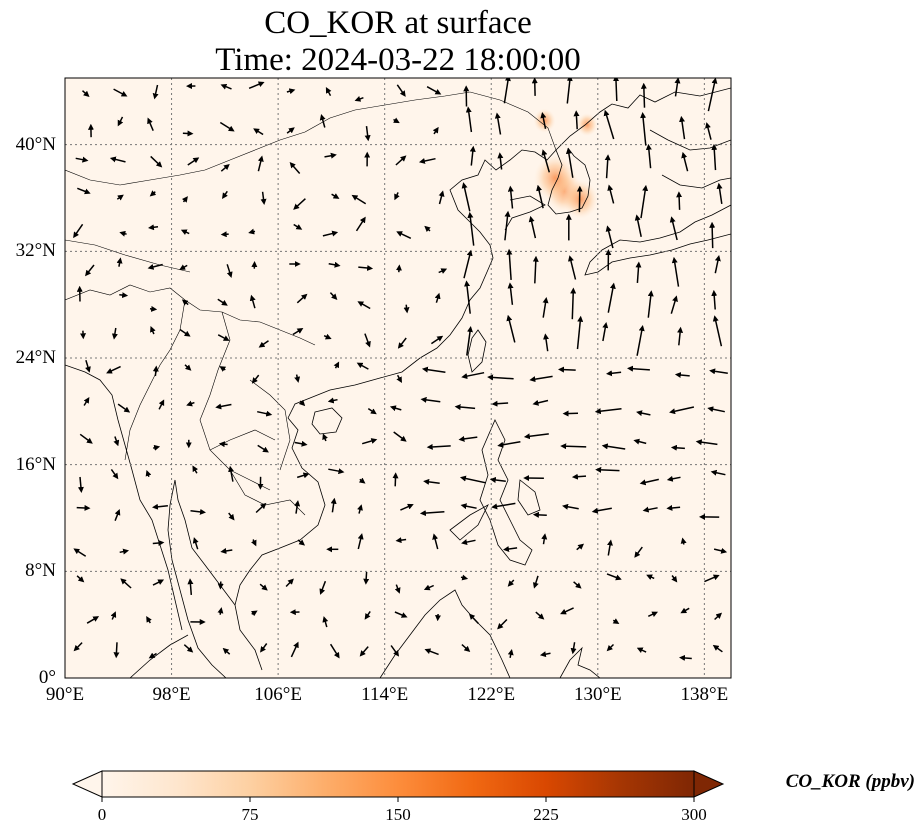 The height and width of the screenshot is (836, 920). What do you see at coordinates (171, 694) in the screenshot?
I see `lon-label-98e: 98°E` at bounding box center [171, 694].